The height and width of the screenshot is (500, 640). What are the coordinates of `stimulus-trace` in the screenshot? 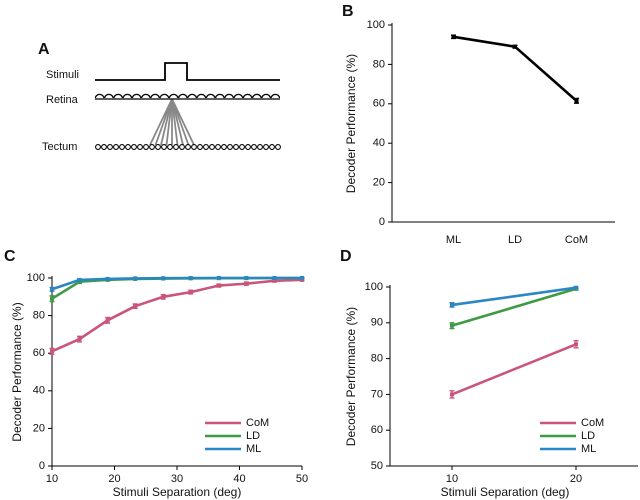 It's located at (187, 71).